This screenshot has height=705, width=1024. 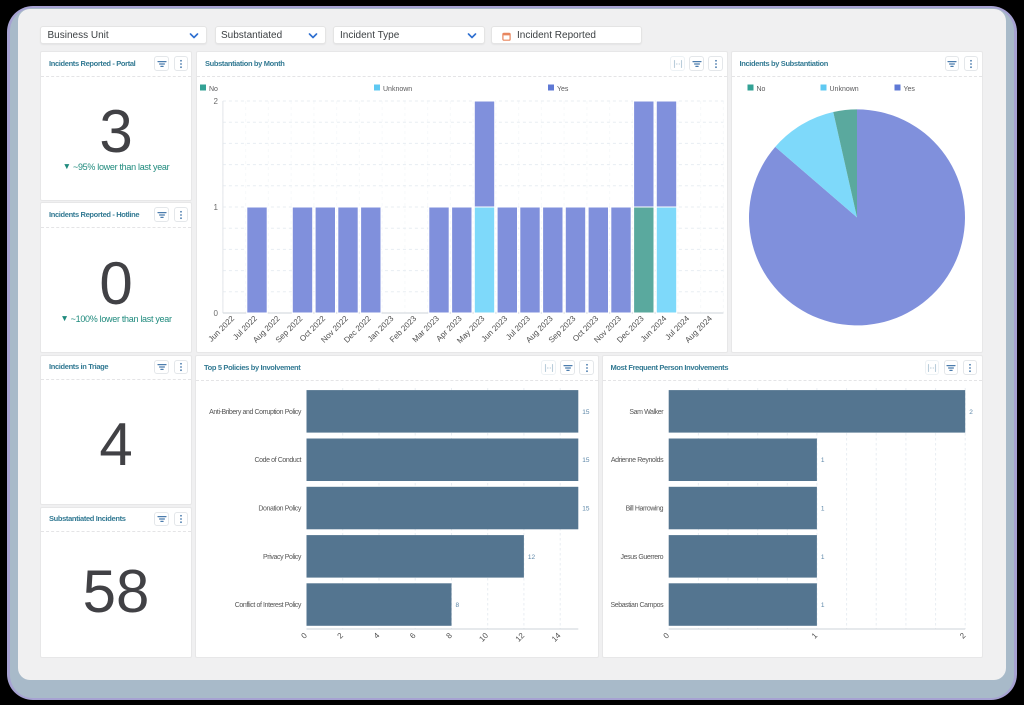 What do you see at coordinates (255, 412) in the screenshot?
I see `svg-text:Anti-Bribery and Corruption Po: Anti-Bribery and Corruption Policy` at bounding box center [255, 412].